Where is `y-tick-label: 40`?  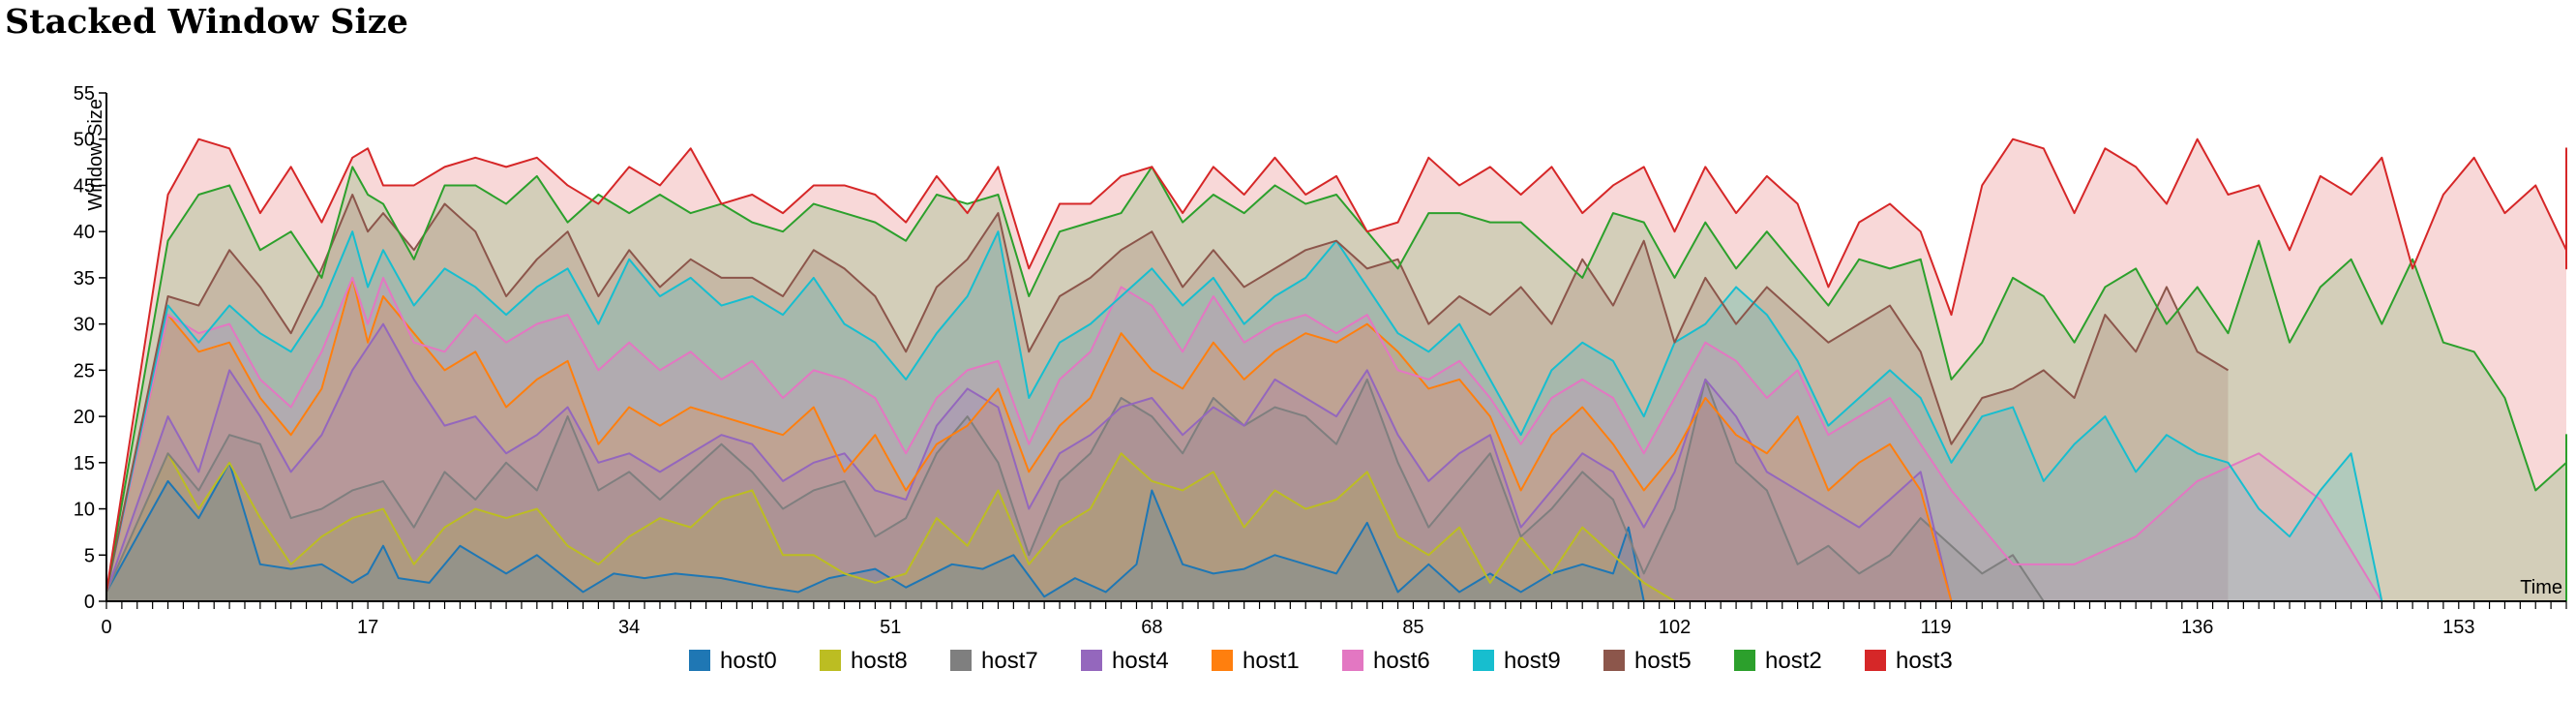
y-tick-label: 40 is located at coordinates (84, 233).